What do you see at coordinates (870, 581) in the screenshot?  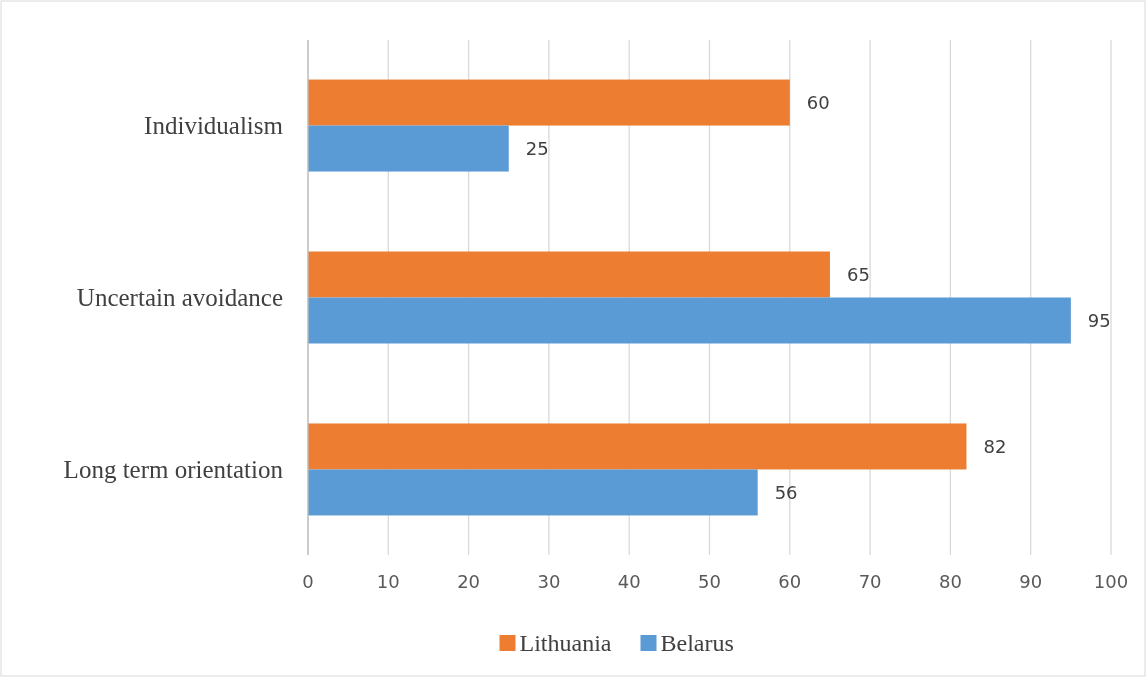 I see `x-tick-label: 70` at bounding box center [870, 581].